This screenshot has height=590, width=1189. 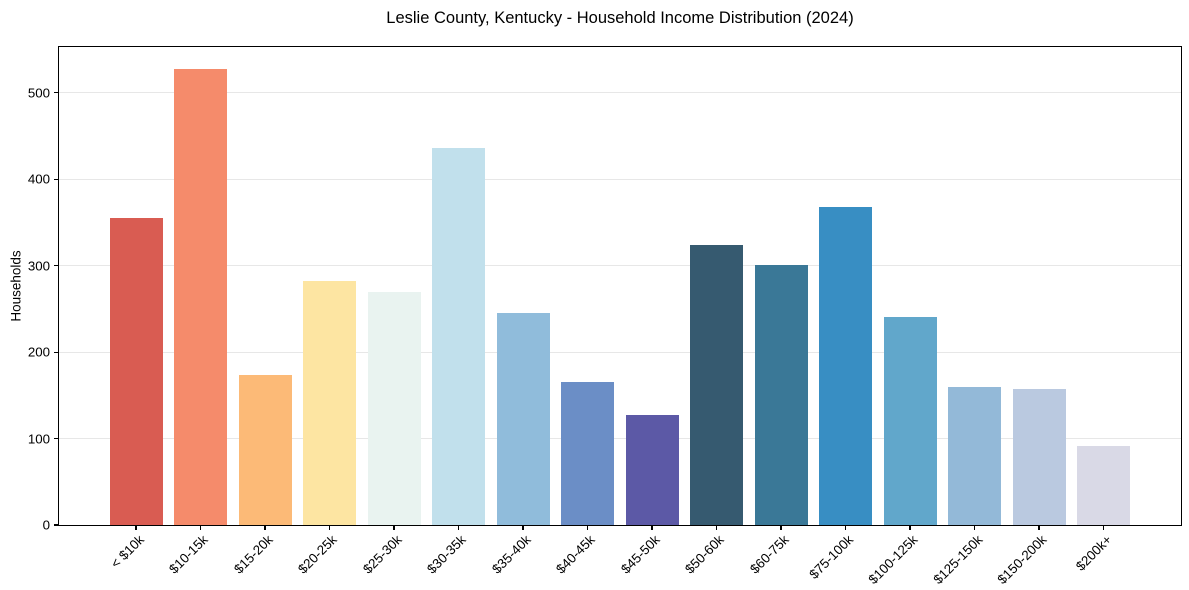 What do you see at coordinates (511, 554) in the screenshot?
I see `x-tick-label: $35-40k` at bounding box center [511, 554].